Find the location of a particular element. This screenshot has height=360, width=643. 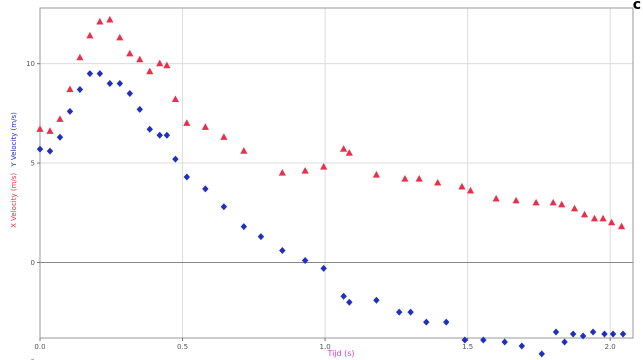

x-axis-ticks: 0.0 0.5 1.0 1.5 2.0 is located at coordinates (325, 344).